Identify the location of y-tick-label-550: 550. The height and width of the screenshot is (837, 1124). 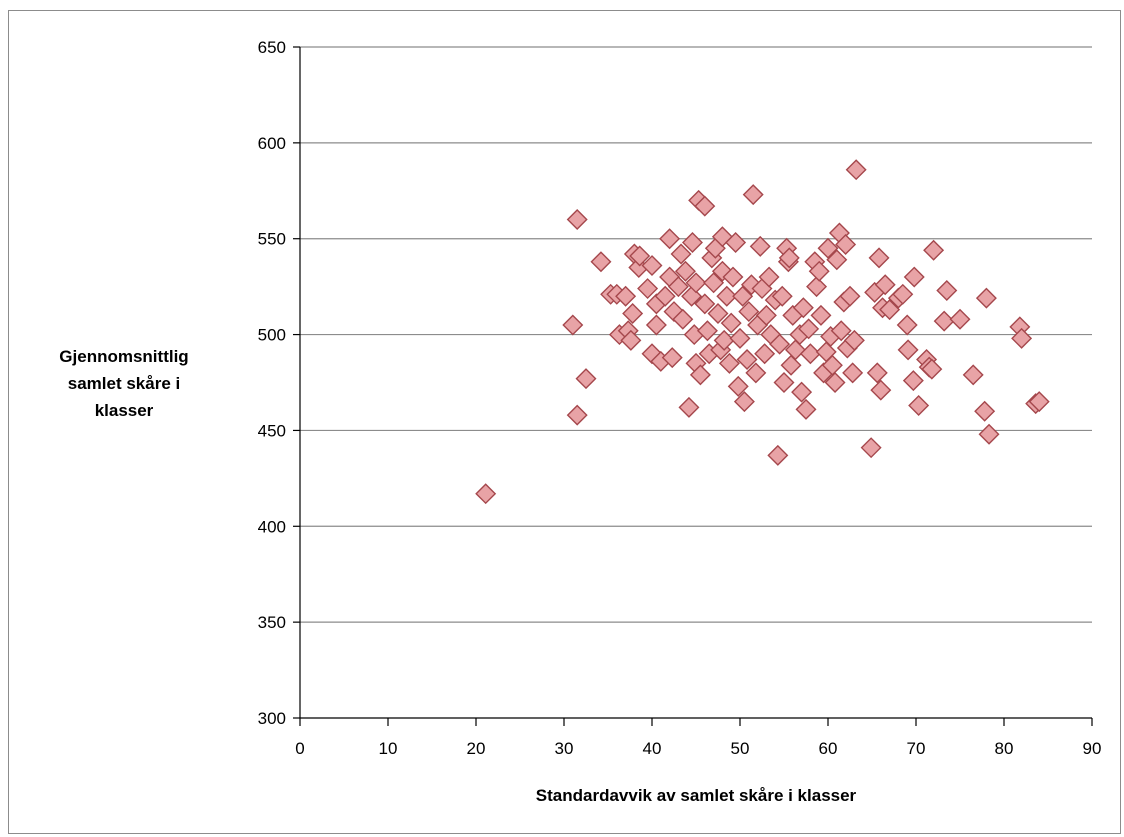
(272, 239).